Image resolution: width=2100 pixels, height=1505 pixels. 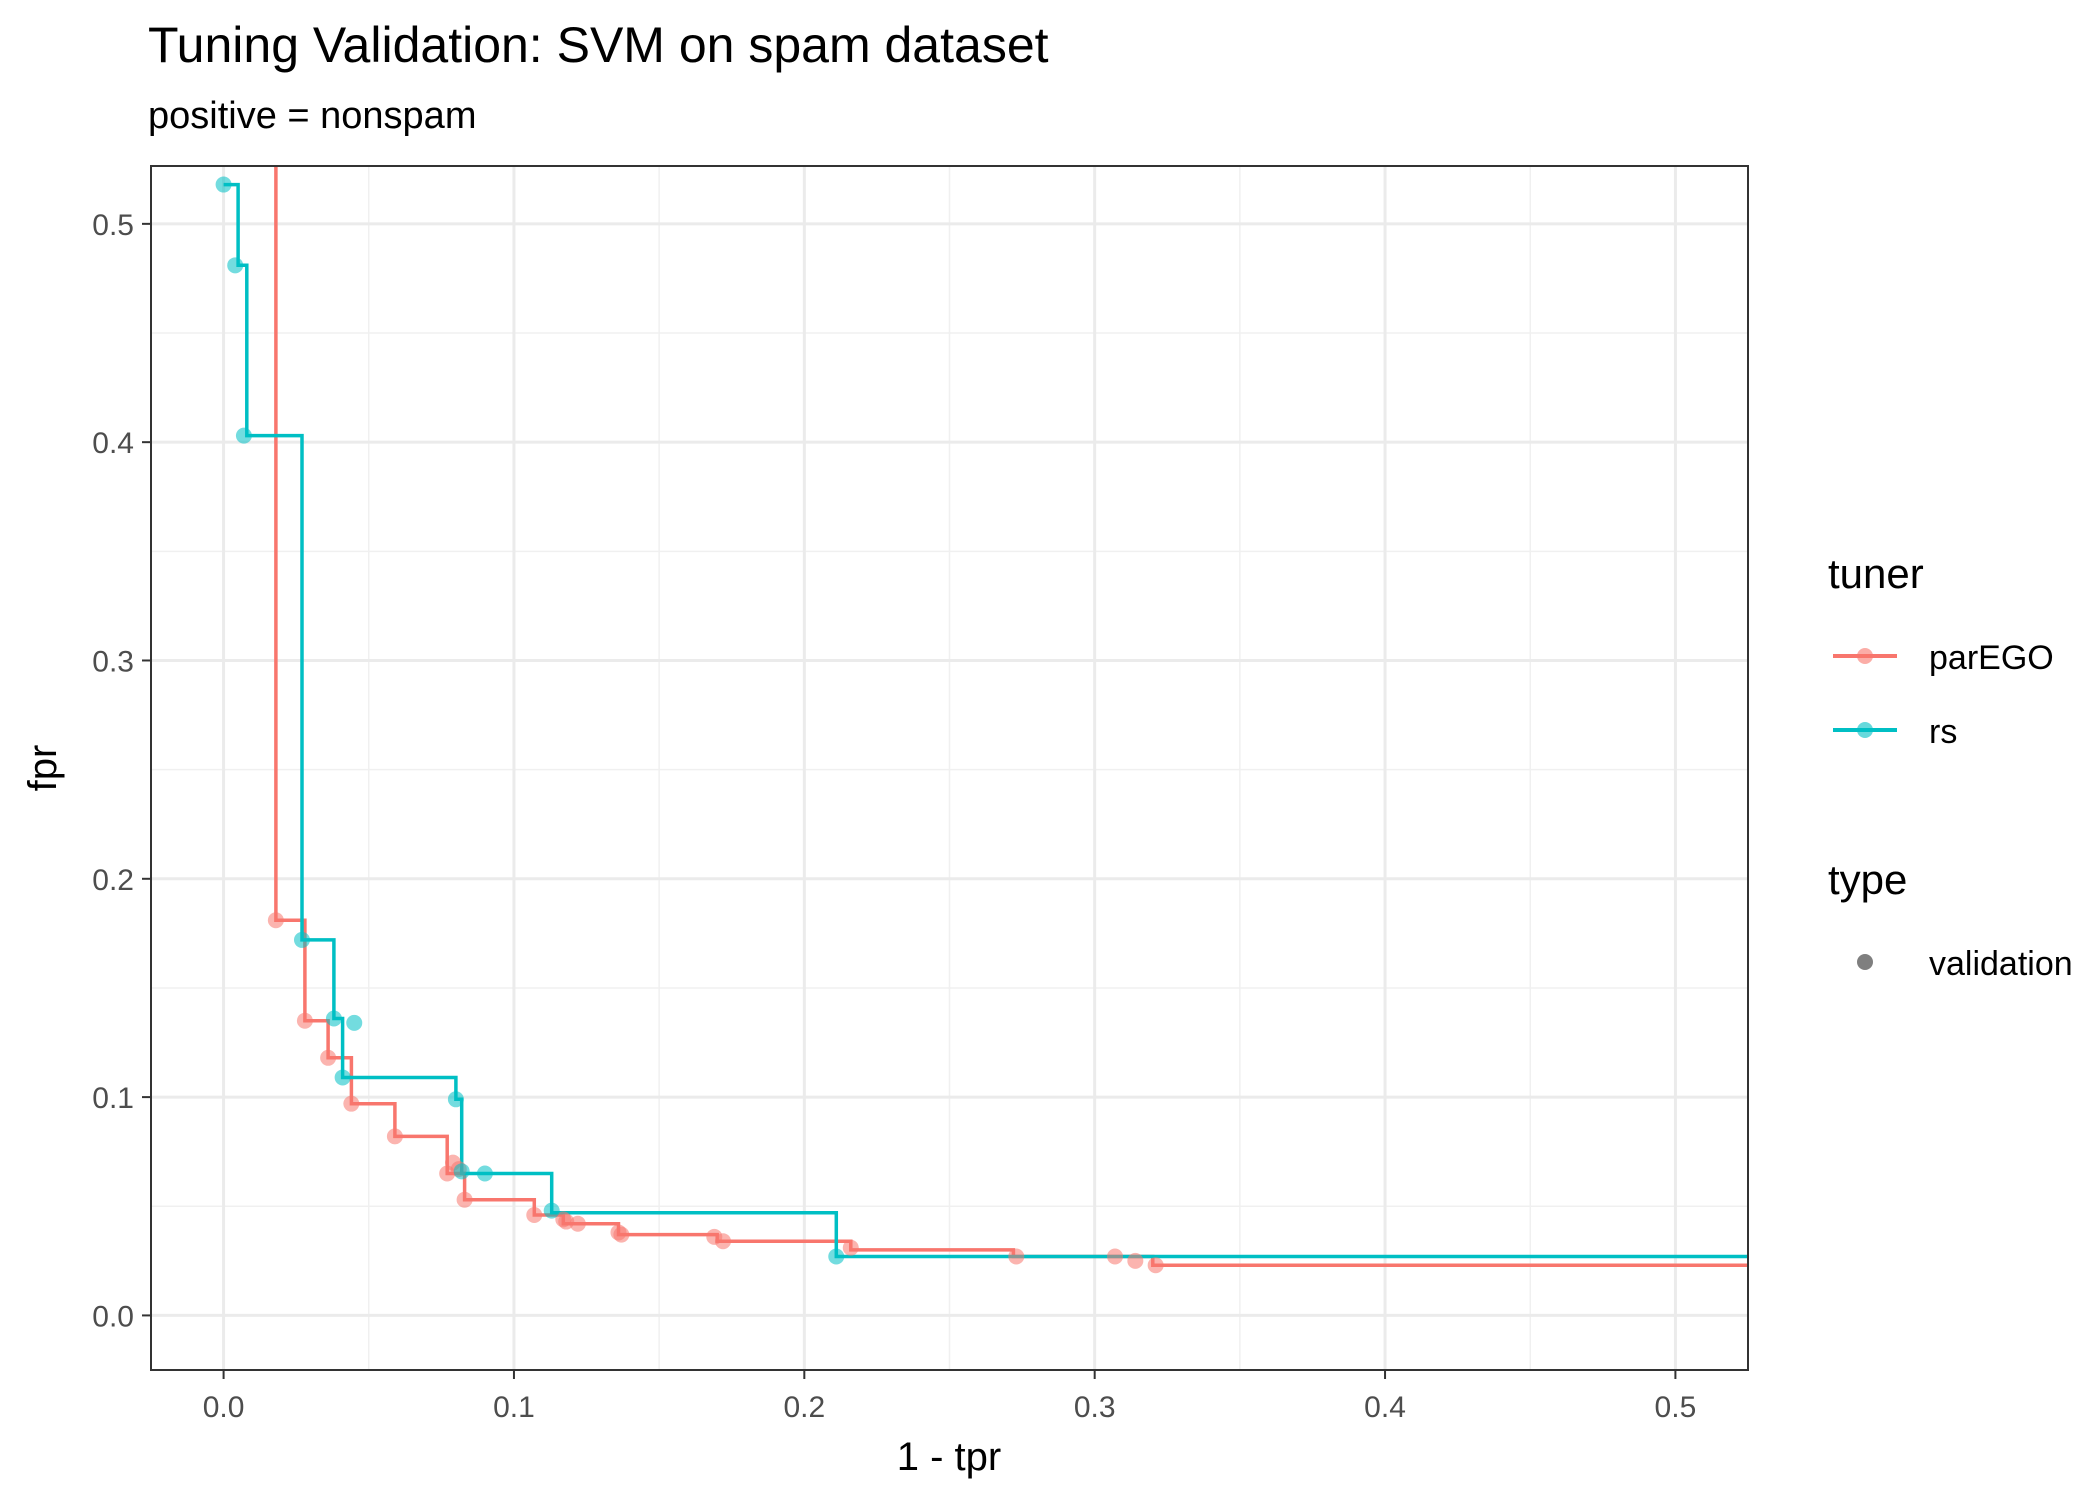 I want to click on legend-item-validation: validation, so click(x=1965, y=964).